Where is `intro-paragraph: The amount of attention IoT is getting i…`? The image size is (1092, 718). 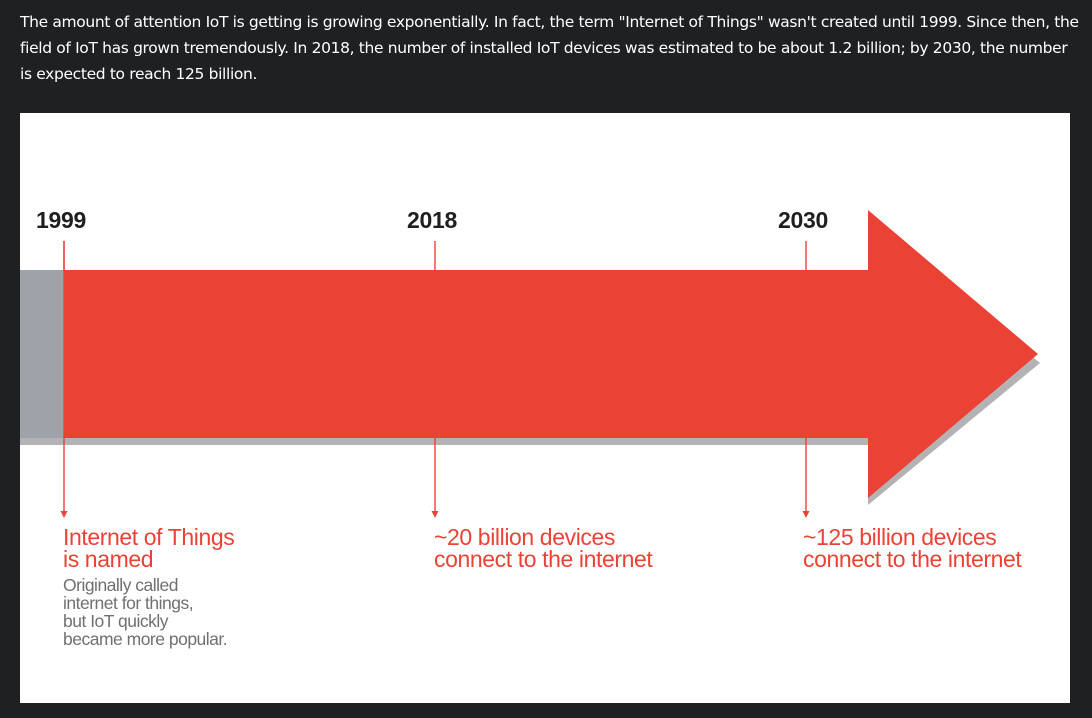
intro-paragraph: The amount of attention IoT is getting i… is located at coordinates (549, 48).